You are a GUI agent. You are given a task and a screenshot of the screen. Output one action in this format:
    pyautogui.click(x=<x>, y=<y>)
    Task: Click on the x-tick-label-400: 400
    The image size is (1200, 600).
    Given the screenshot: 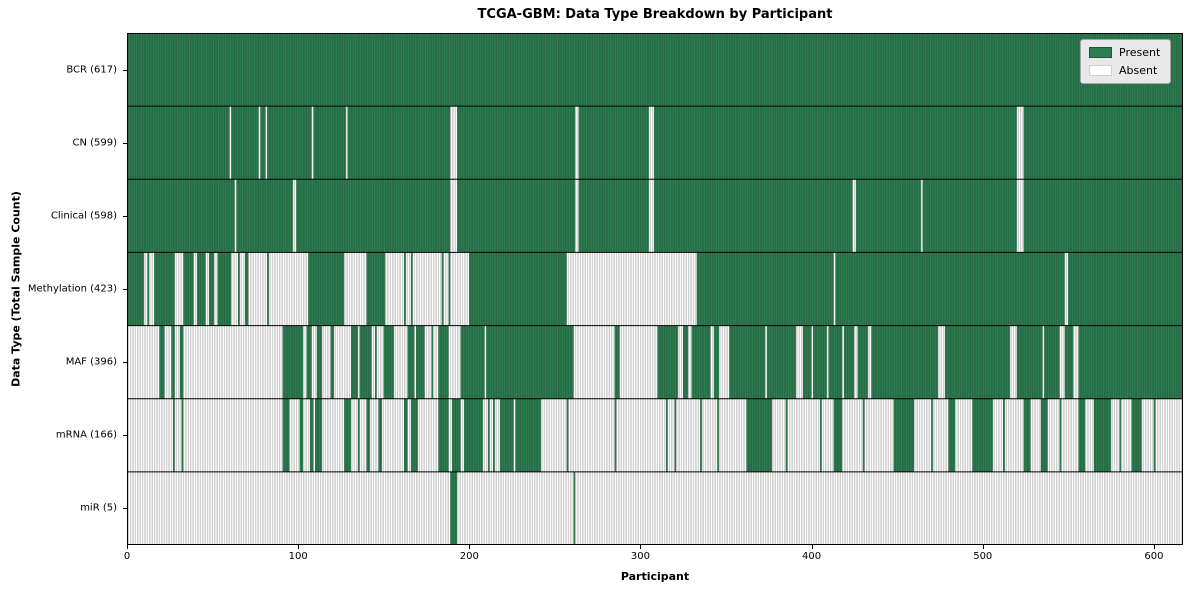 What is the action you would take?
    pyautogui.click(x=812, y=556)
    